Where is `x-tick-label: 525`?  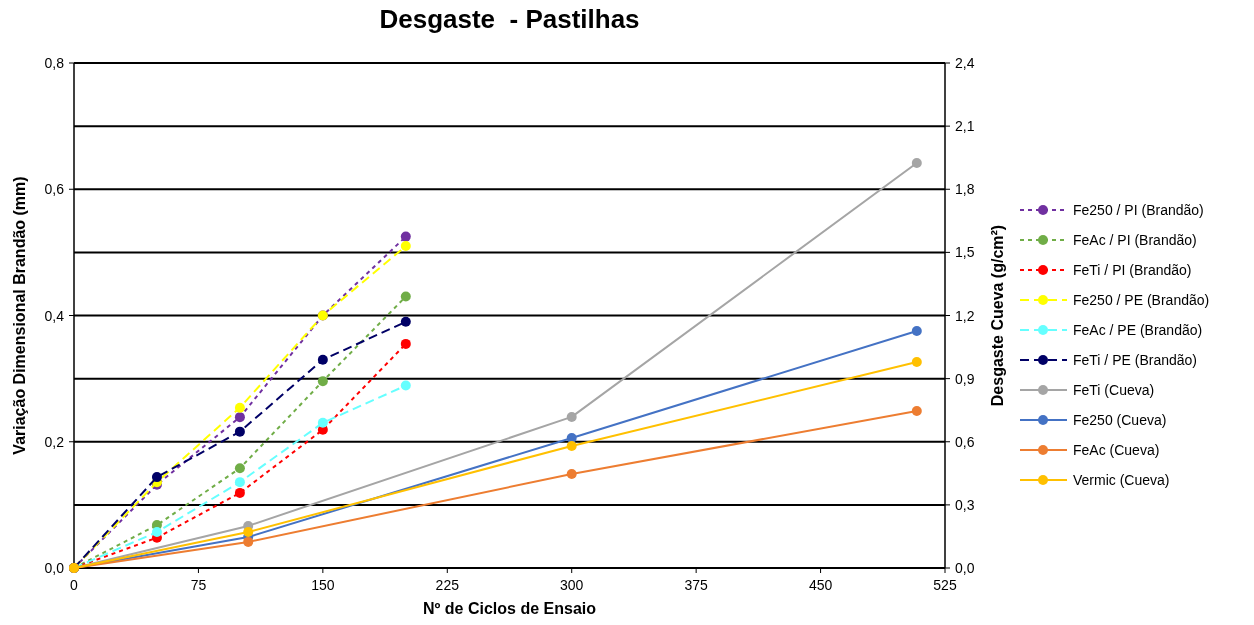 x-tick-label: 525 is located at coordinates (945, 585).